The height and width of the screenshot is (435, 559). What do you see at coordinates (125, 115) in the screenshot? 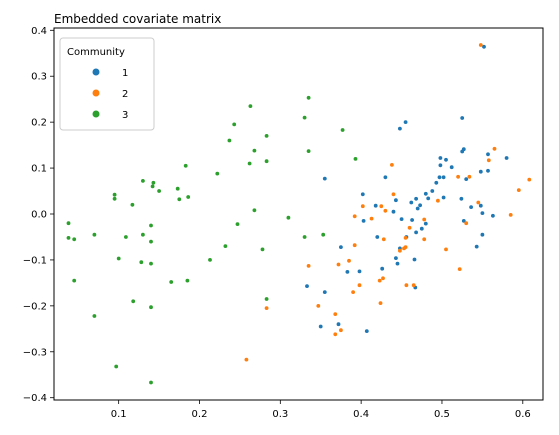
I see `legend-label-3: 3` at bounding box center [125, 115].